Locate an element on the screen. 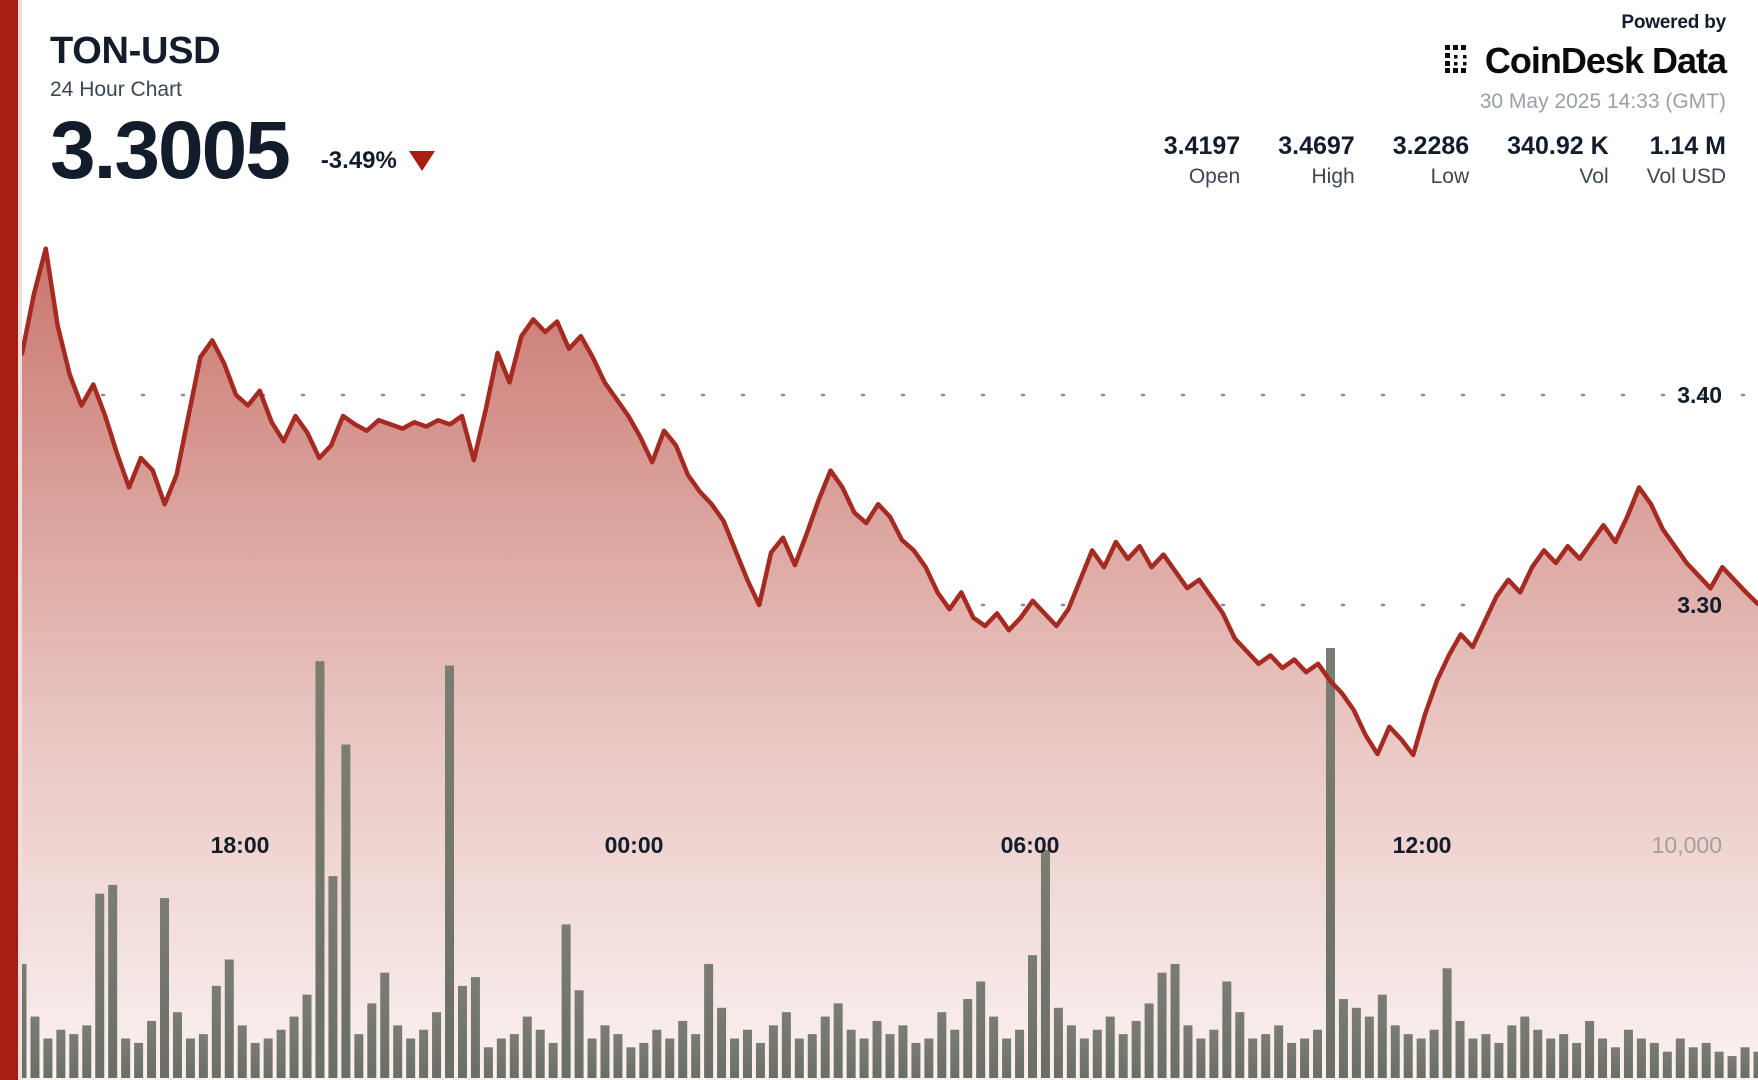 The height and width of the screenshot is (1080, 1758). stat-value: 1.14 M is located at coordinates (1687, 146).